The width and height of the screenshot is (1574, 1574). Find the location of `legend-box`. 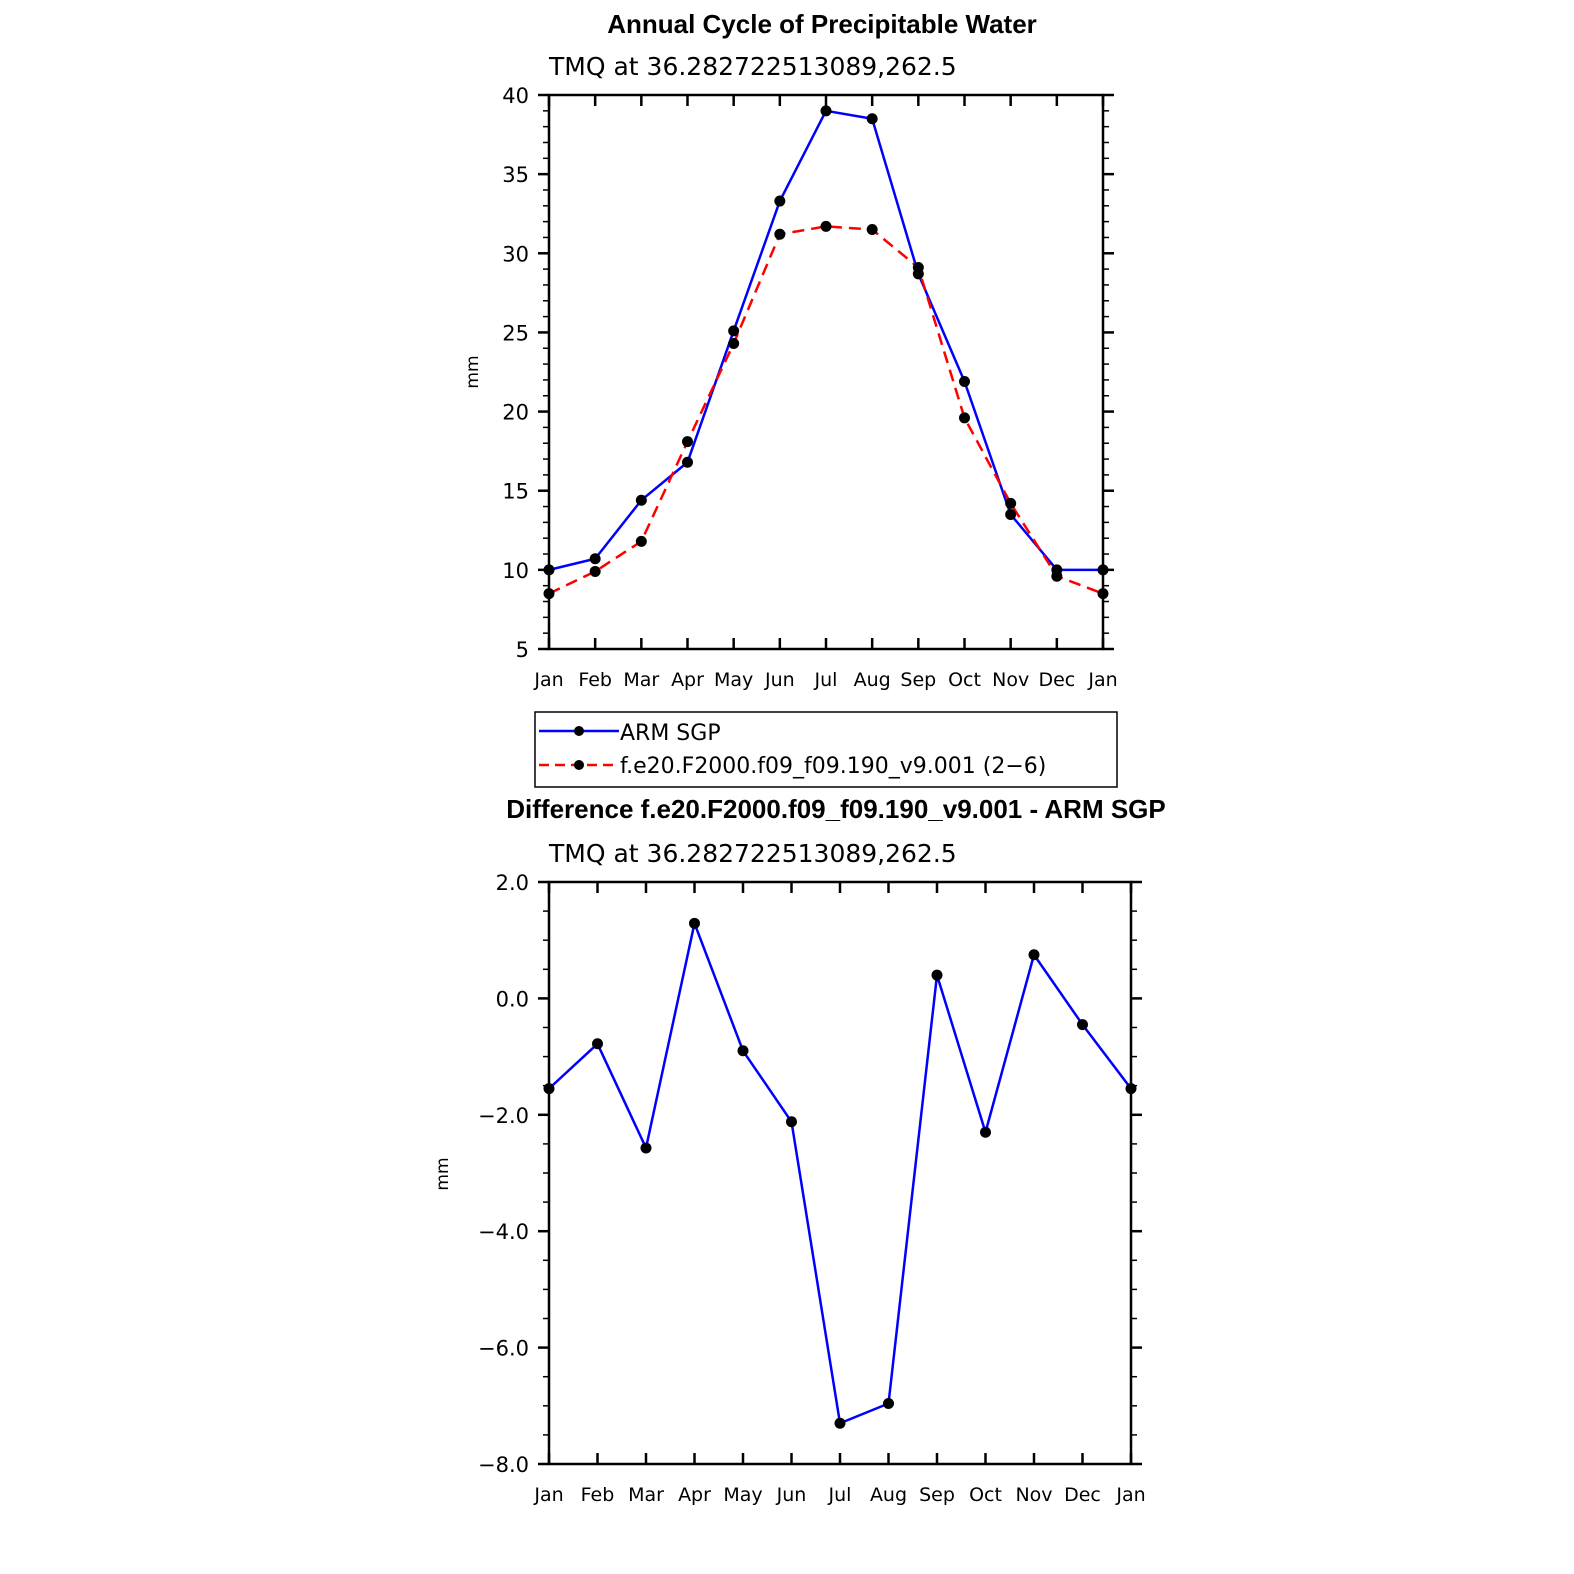

legend-box is located at coordinates (826, 749).